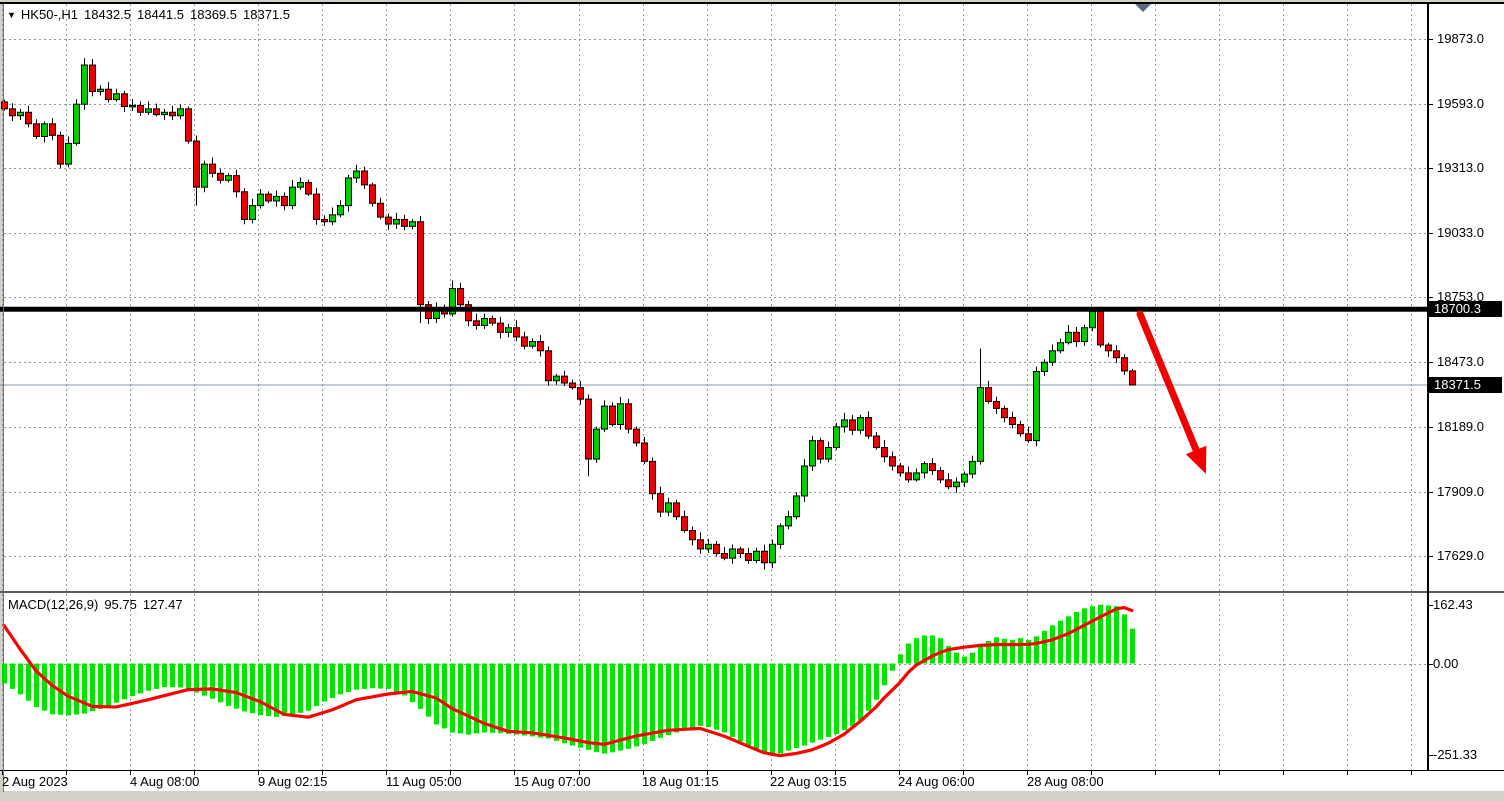 Image resolution: width=1504 pixels, height=801 pixels. I want to click on trend-arrow-head, so click(1196, 459).